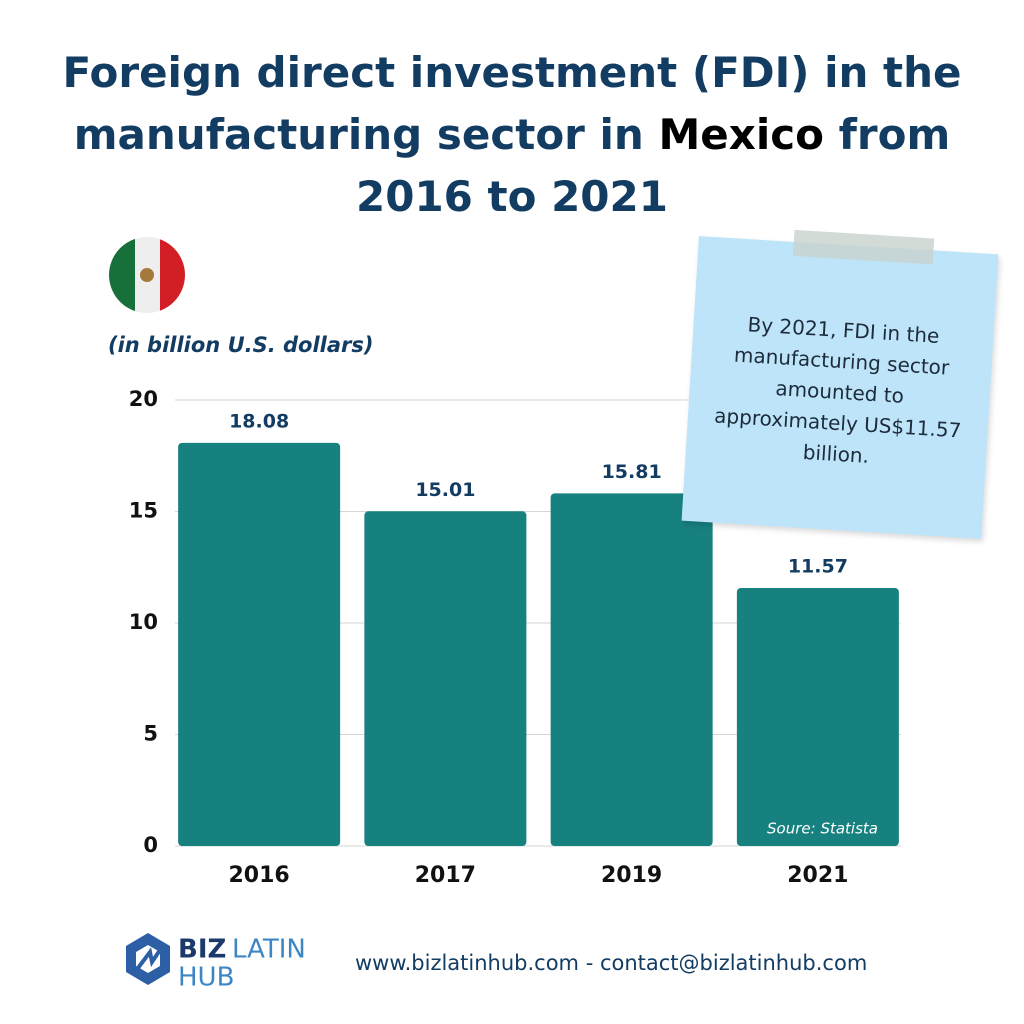  Describe the element at coordinates (150, 845) in the screenshot. I see `y-tick-label: 0` at that location.